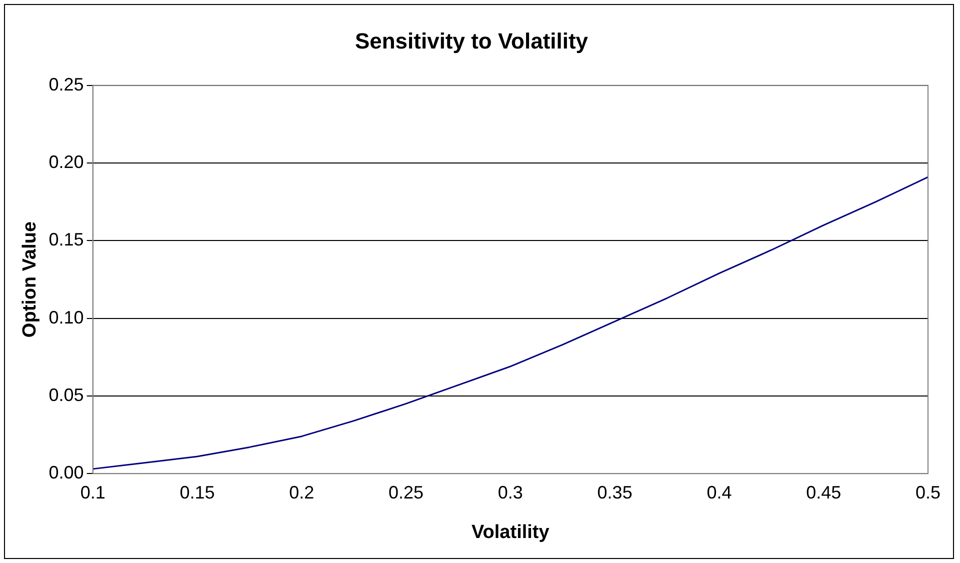 Image resolution: width=960 pixels, height=563 pixels. I want to click on y-tick-label: 0.20, so click(66, 162).